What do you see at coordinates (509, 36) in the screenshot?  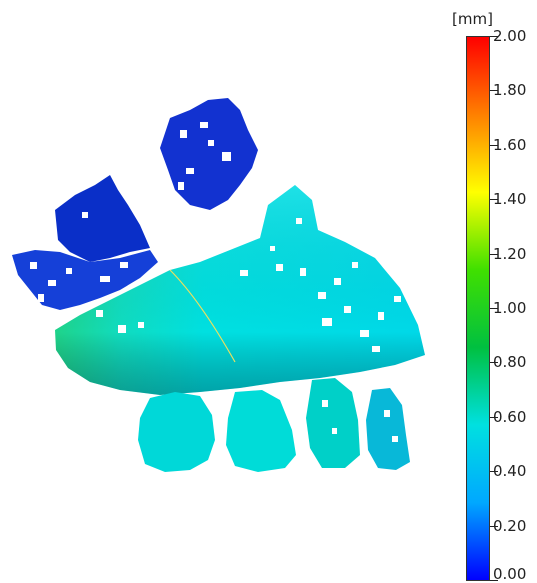 I see `colorbar-tick-label: 2.00` at bounding box center [509, 36].